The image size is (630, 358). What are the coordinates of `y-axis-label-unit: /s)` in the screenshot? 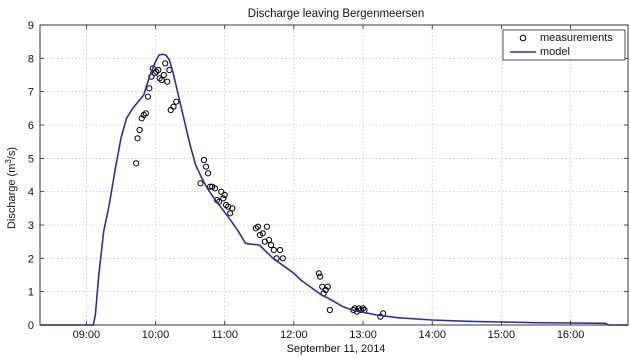 It's located at (12, 153).